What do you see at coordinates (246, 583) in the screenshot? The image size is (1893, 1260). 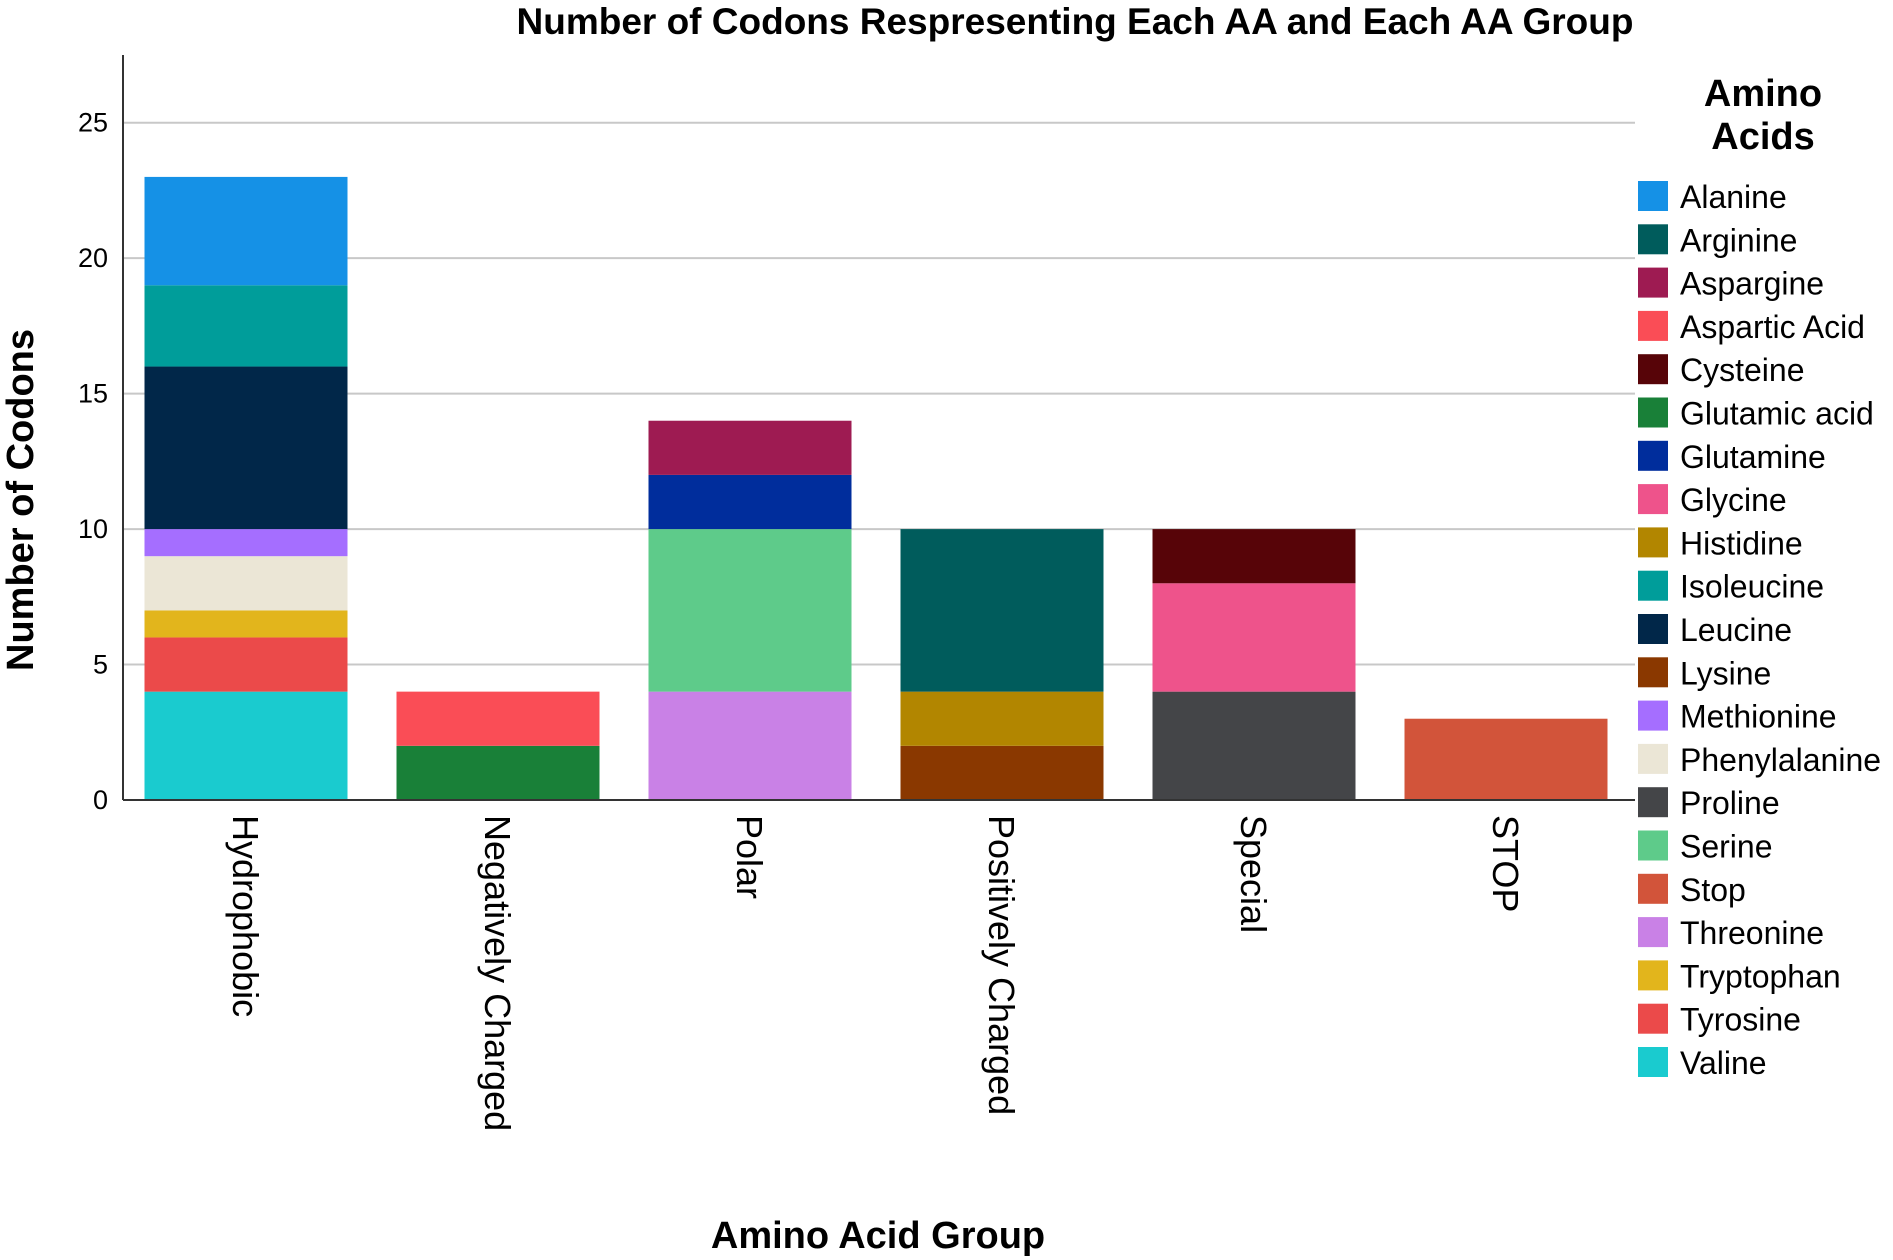 I see `bar-hydrophobic-phenylalanine` at bounding box center [246, 583].